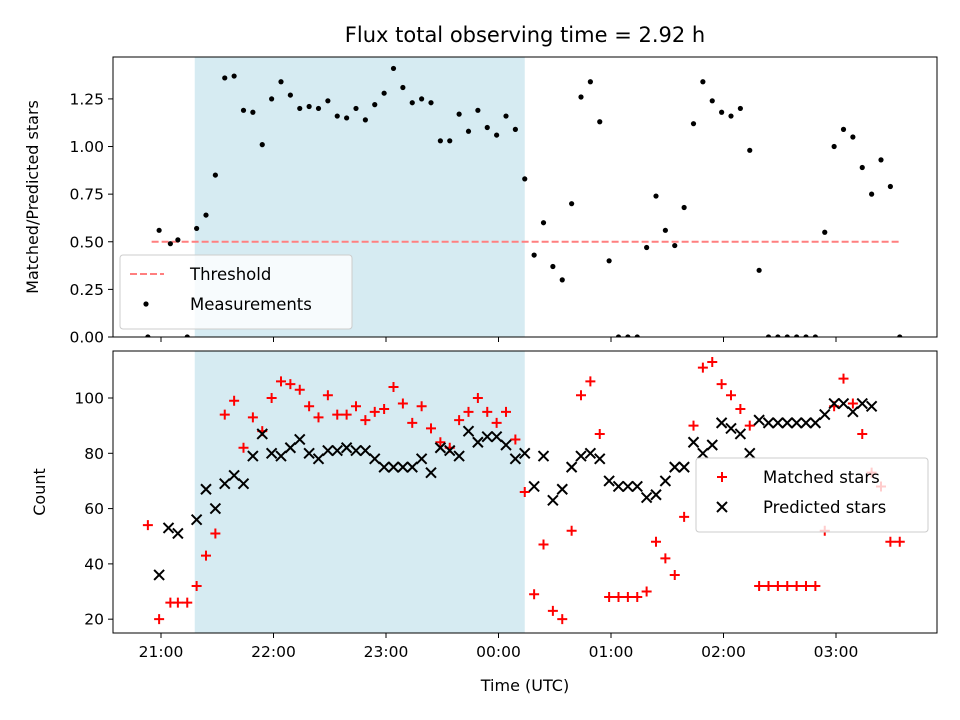 This screenshot has width=960, height=720. What do you see at coordinates (230, 274) in the screenshot?
I see `legend-label: Threshold` at bounding box center [230, 274].